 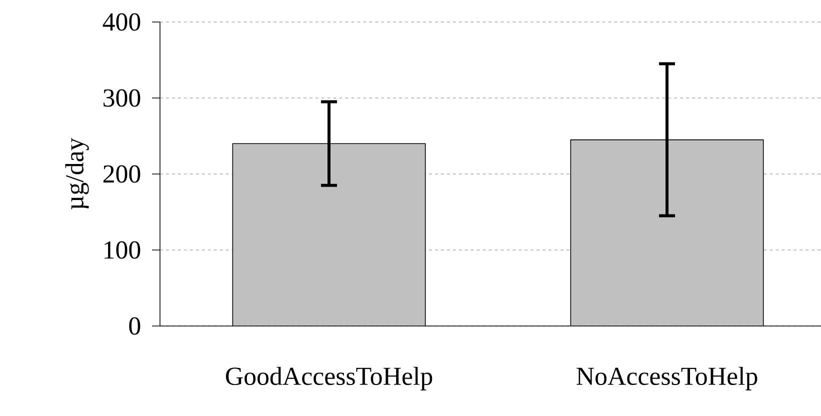 I want to click on x-tick-label: GoodAccessToHelp, so click(x=329, y=378).